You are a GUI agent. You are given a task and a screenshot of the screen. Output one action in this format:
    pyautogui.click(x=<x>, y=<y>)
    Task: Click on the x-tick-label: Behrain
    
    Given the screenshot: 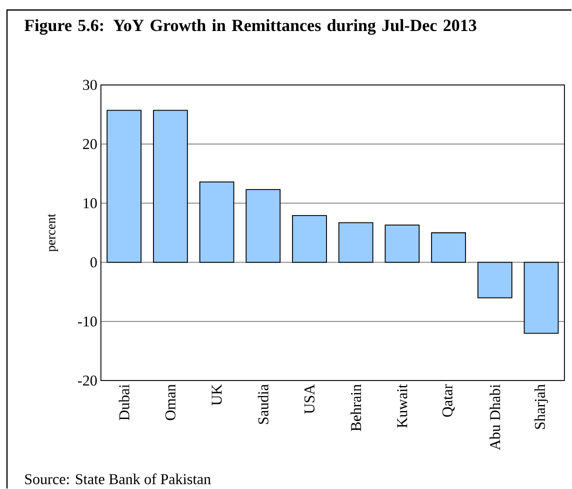 What is the action you would take?
    pyautogui.click(x=356, y=408)
    